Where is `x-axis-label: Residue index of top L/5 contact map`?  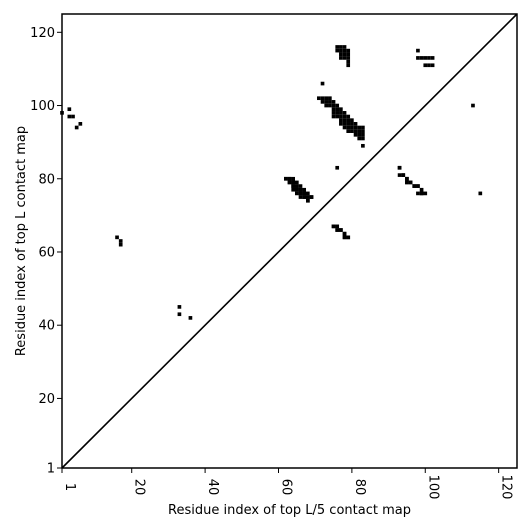
x-axis-label: Residue index of top L/5 contact map is located at coordinates (289, 510).